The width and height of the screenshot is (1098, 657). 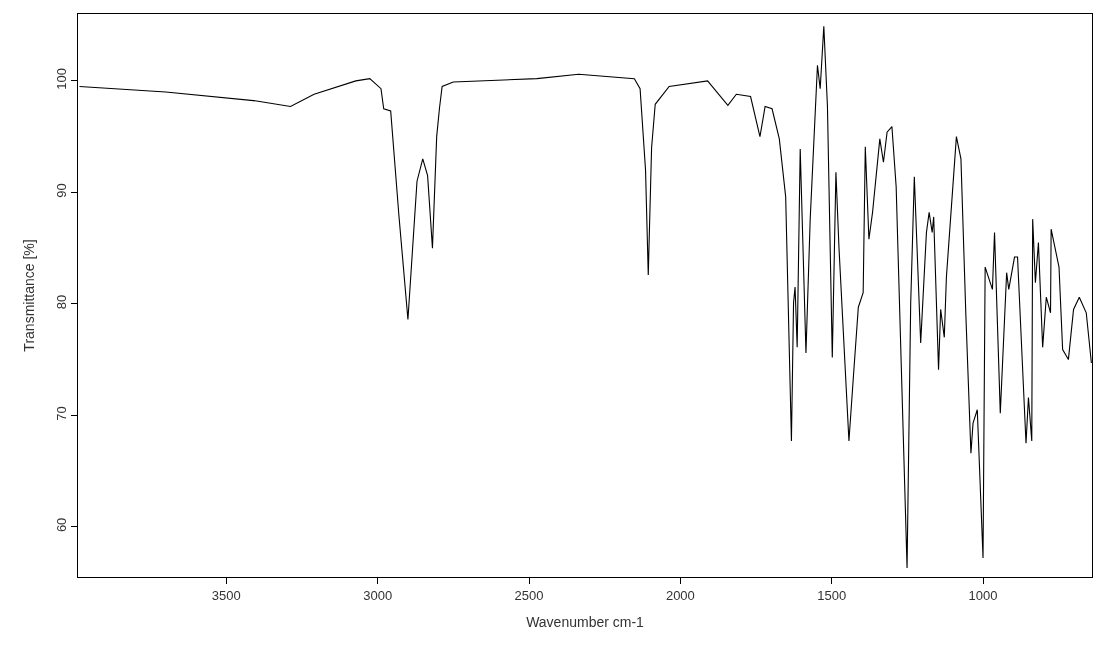 I want to click on x-axis-title: Wavenumber cm-1, so click(x=585, y=622).